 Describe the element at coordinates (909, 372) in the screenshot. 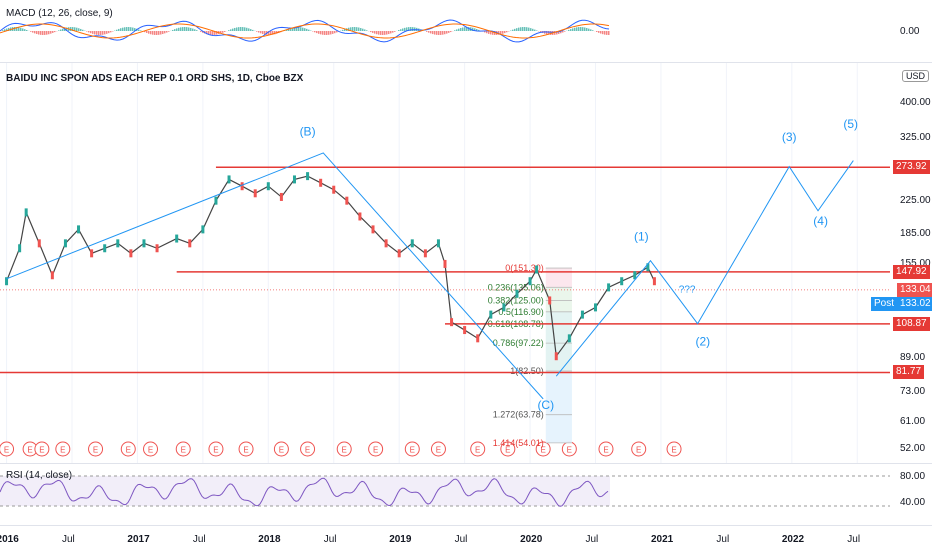

I see `level-price-tag: 81.77` at that location.